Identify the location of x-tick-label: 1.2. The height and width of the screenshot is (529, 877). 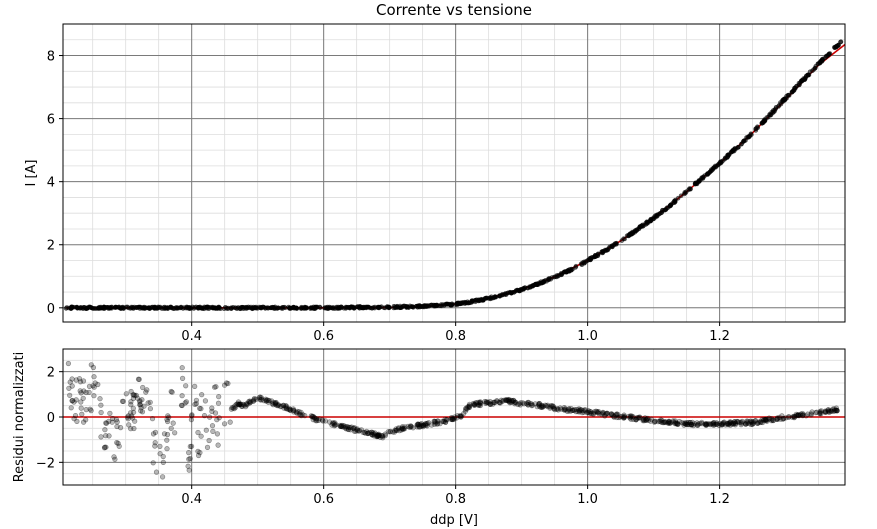
(719, 499).